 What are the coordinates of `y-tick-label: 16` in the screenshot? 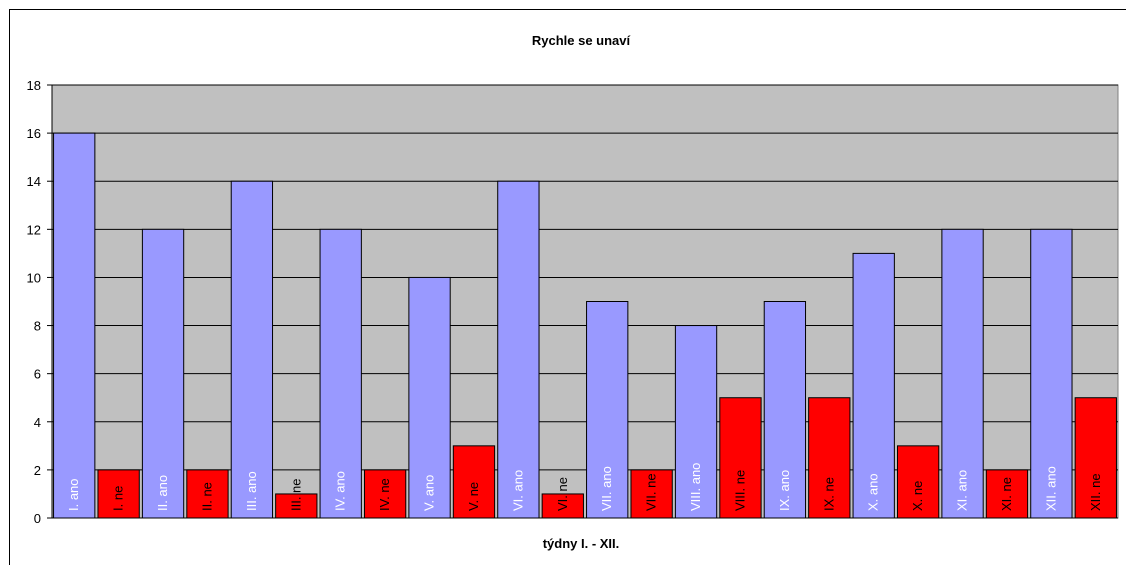 It's located at (34, 133).